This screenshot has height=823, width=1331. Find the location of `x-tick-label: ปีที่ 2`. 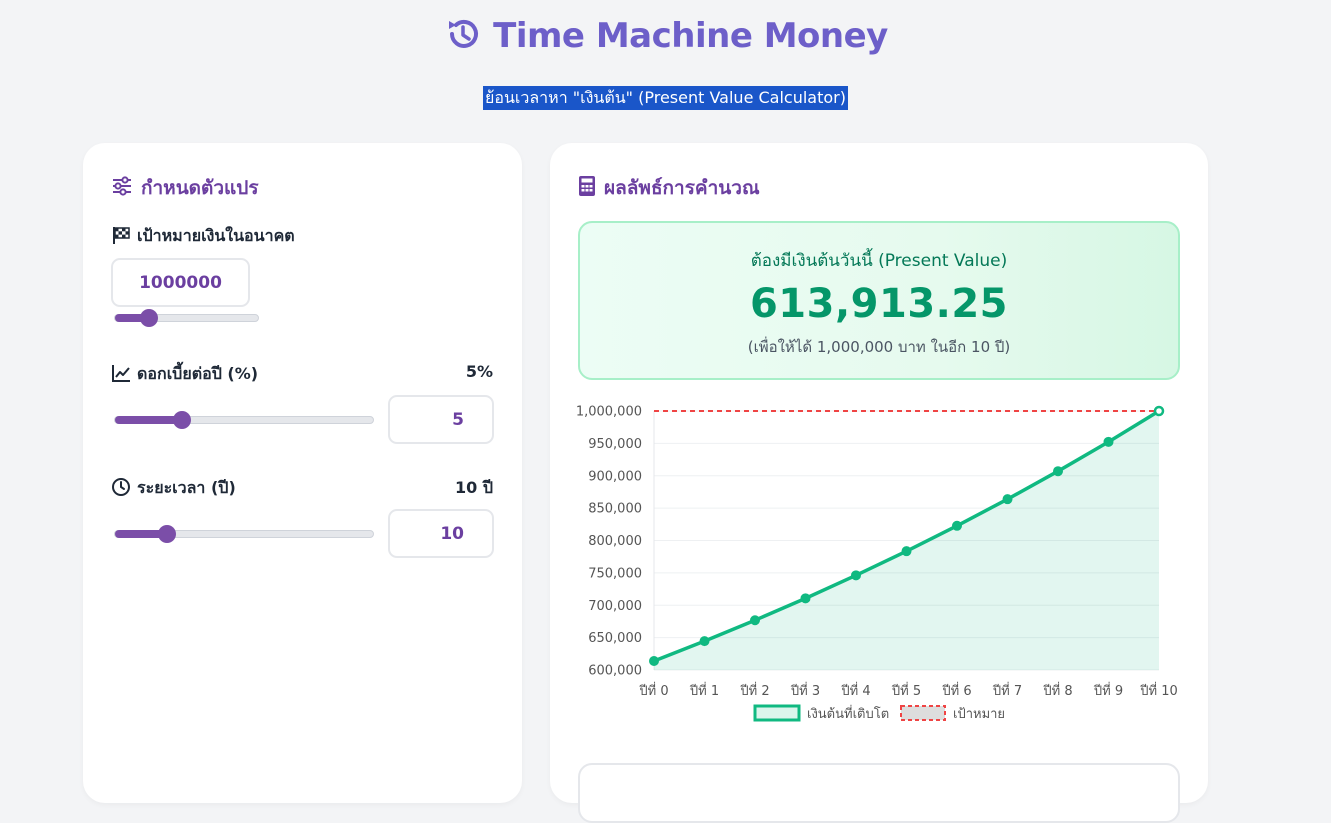

x-tick-label: ปีที่ 2 is located at coordinates (754, 690).